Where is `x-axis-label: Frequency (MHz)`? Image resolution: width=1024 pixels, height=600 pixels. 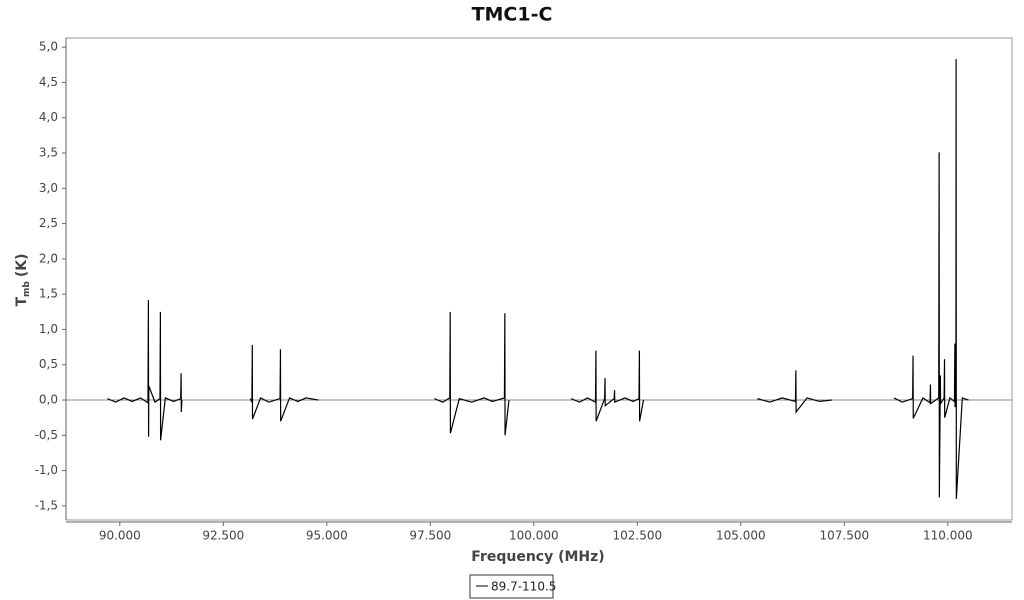 x-axis-label: Frequency (MHz) is located at coordinates (537, 557).